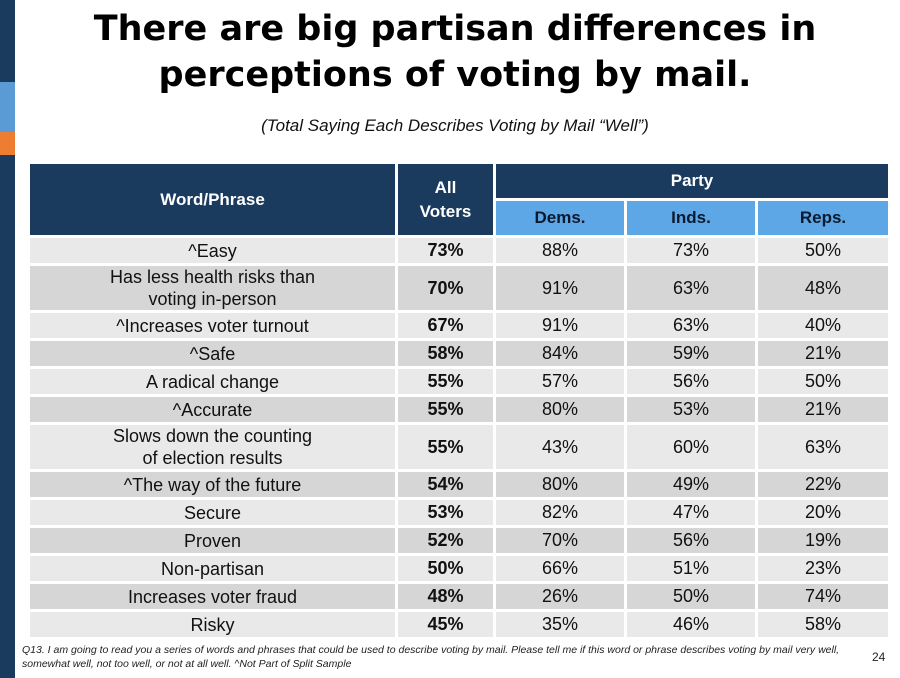 The height and width of the screenshot is (678, 900). What do you see at coordinates (7, 107) in the screenshot?
I see `side-accent-bar-blue` at bounding box center [7, 107].